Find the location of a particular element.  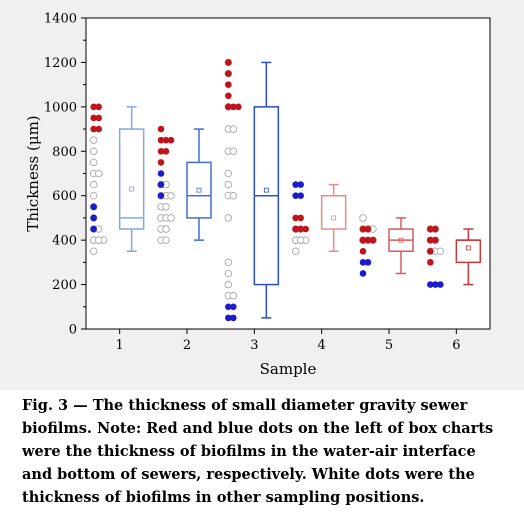

y-tick-label: 1200 is located at coordinates (60, 63).